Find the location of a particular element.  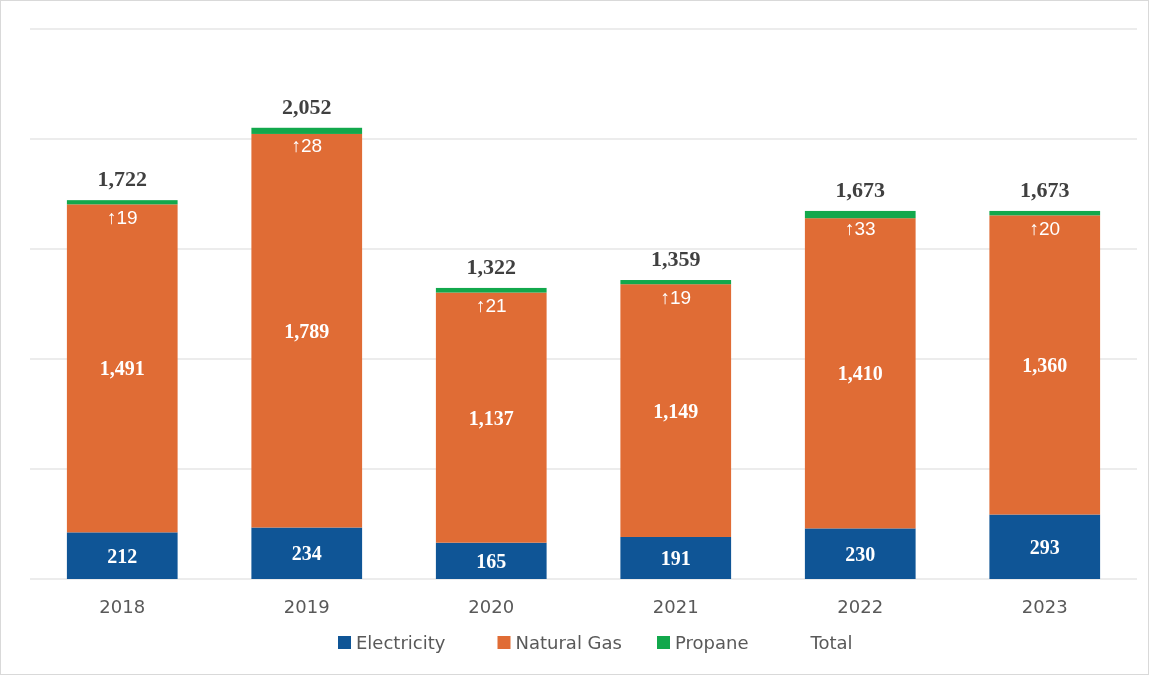

data-label: ↑21 is located at coordinates (491, 305).